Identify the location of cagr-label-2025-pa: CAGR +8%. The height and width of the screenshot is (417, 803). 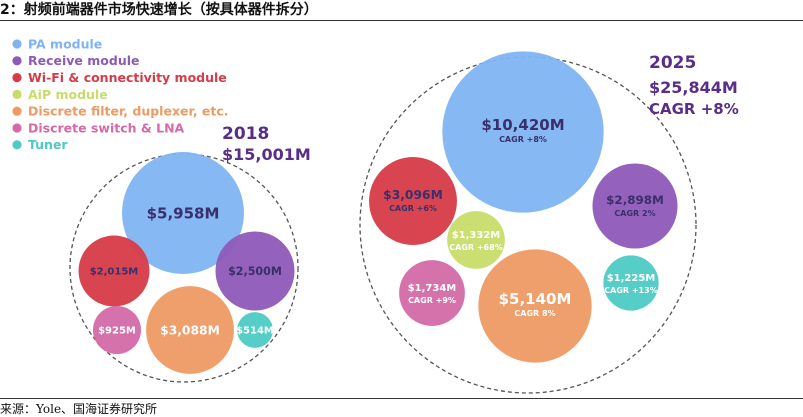
(523, 139).